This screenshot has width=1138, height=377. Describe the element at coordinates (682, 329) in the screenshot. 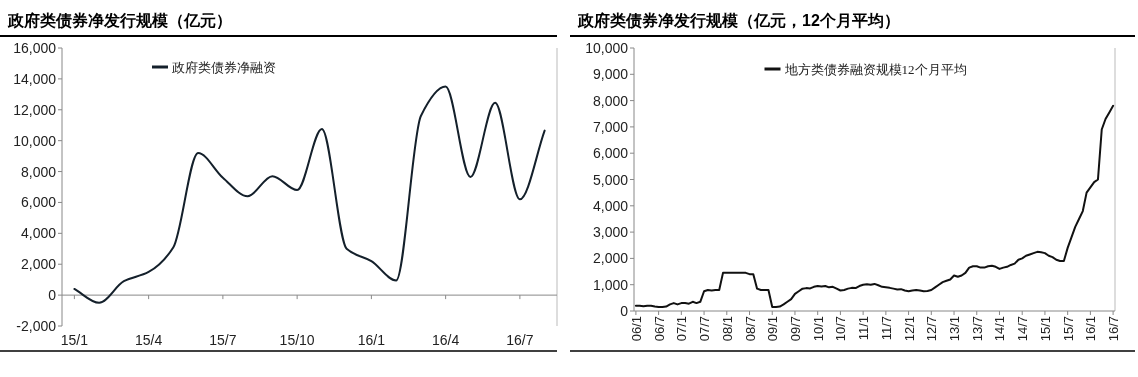

I see `x-tick-label: 07/1` at that location.